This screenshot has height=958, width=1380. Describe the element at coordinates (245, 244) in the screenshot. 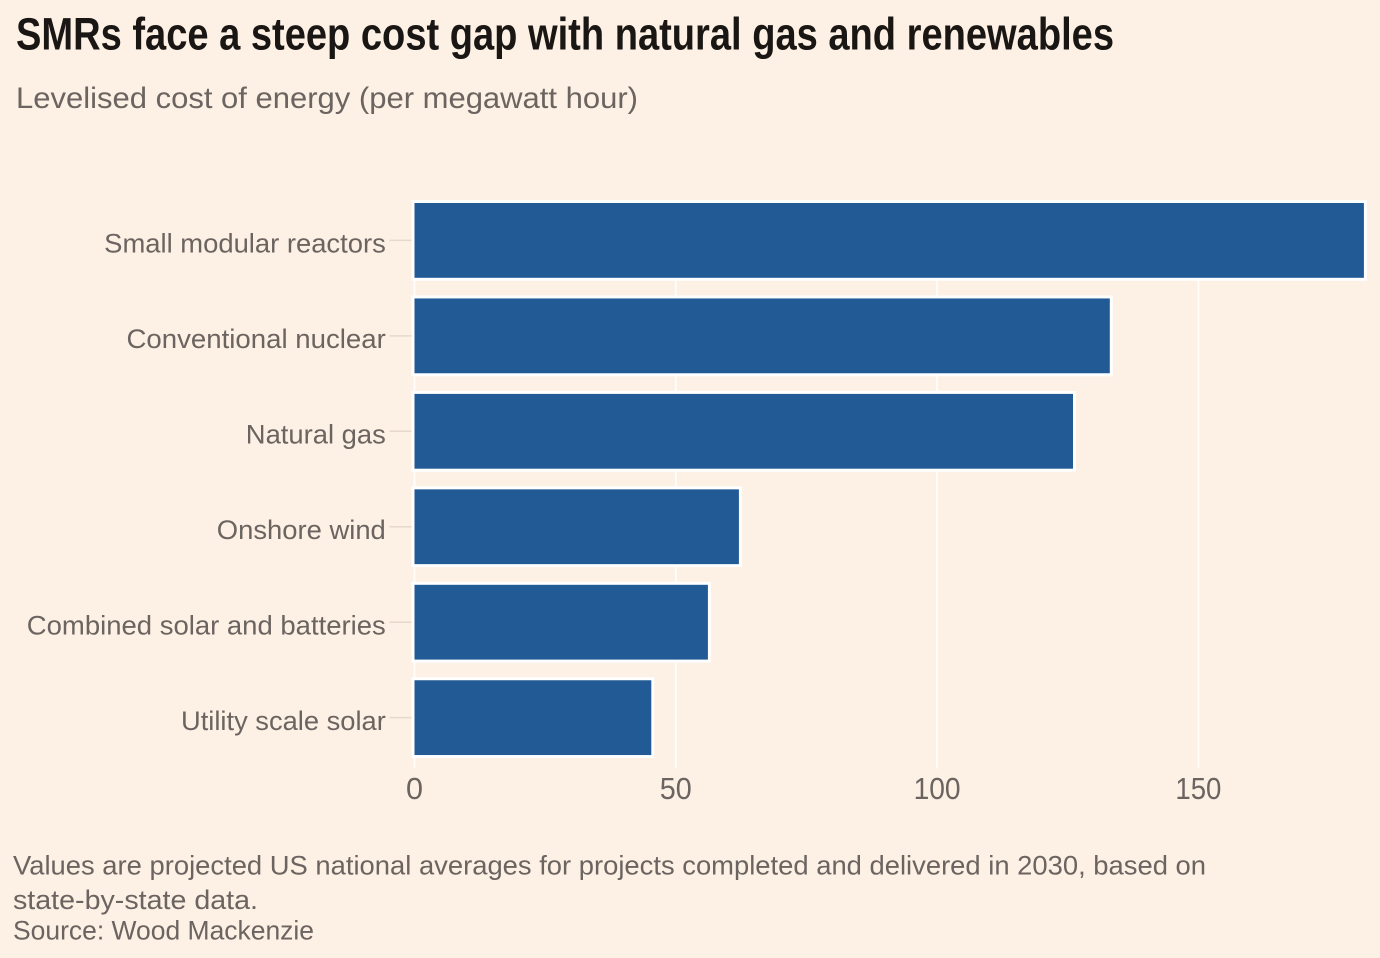

I see `svg-text: Small modular reactors` at that location.